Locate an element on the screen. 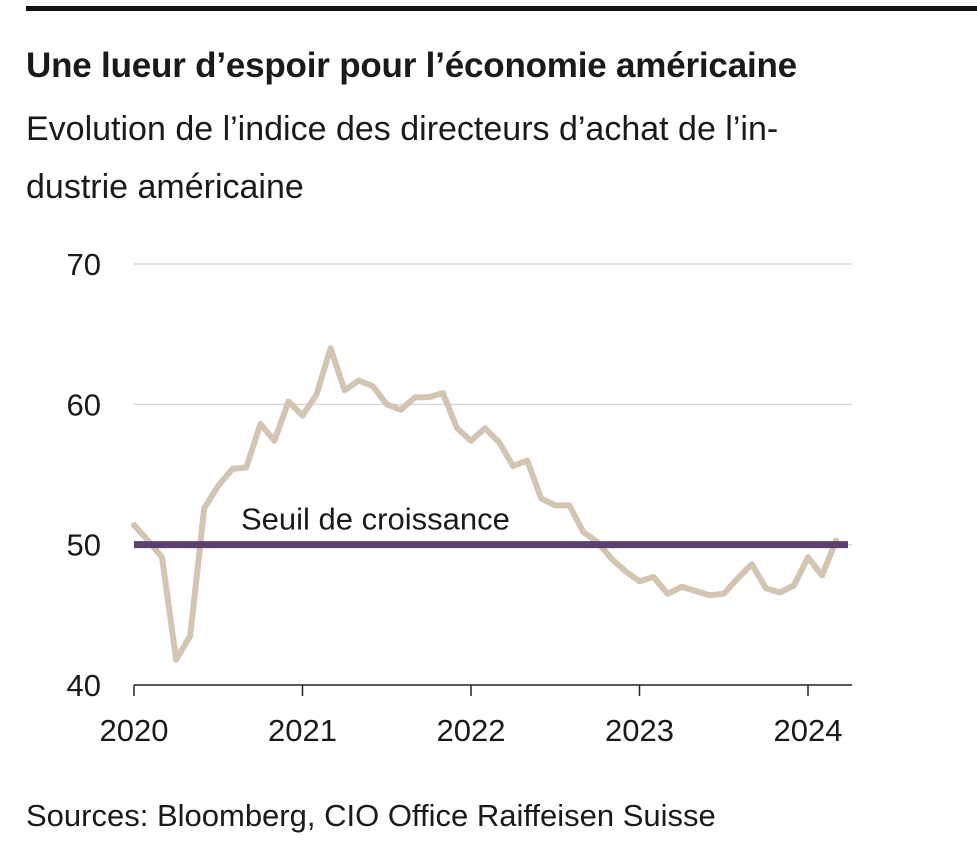 This screenshot has width=977, height=849. x-tick-label-2021: 2021 is located at coordinates (302, 730).